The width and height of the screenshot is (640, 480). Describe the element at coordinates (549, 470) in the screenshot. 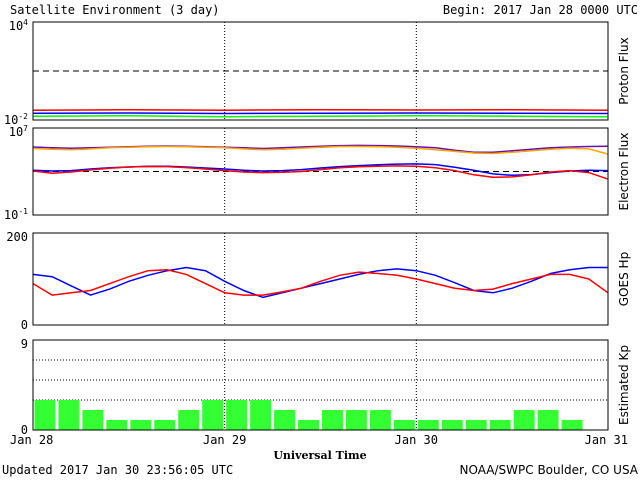

I see `credit-line: NOAA/SWPC Boulder, CO USA` at that location.